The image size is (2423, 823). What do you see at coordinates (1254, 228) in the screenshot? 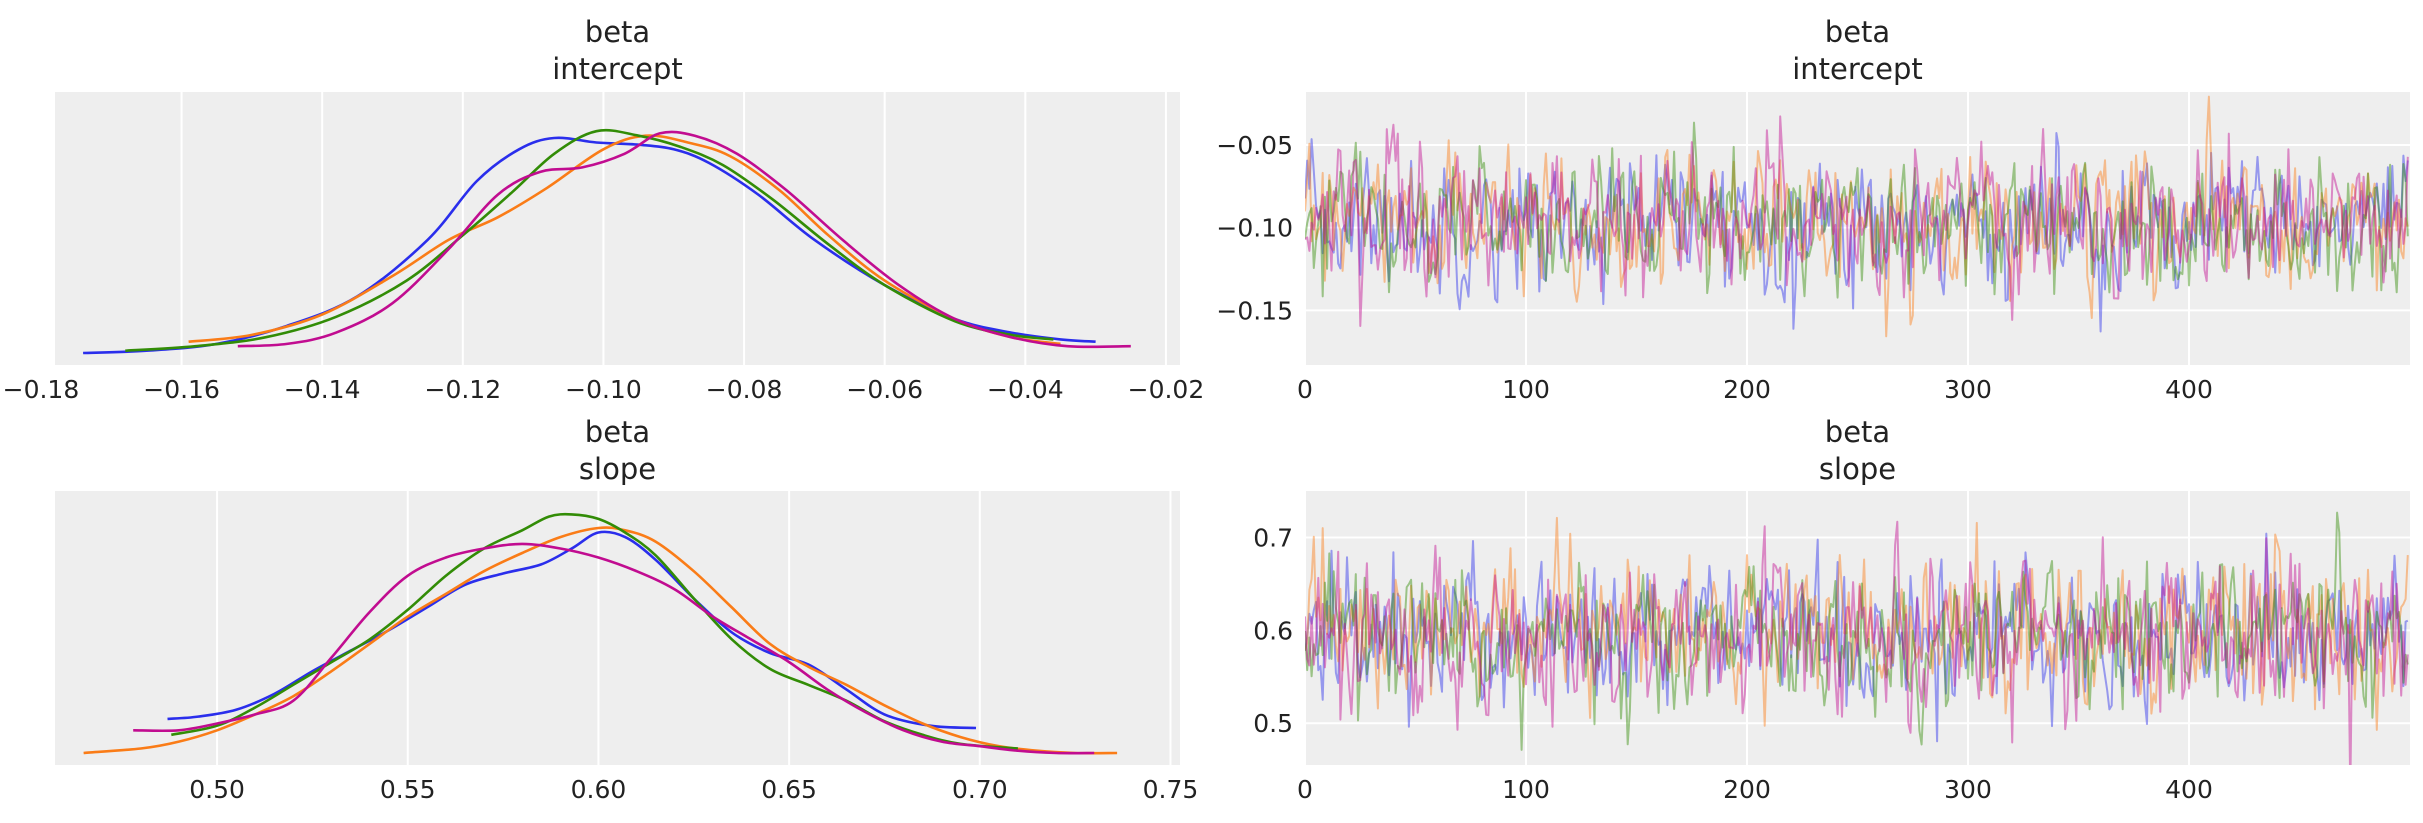
I see `y-tick-label: −0.10` at bounding box center [1254, 228].